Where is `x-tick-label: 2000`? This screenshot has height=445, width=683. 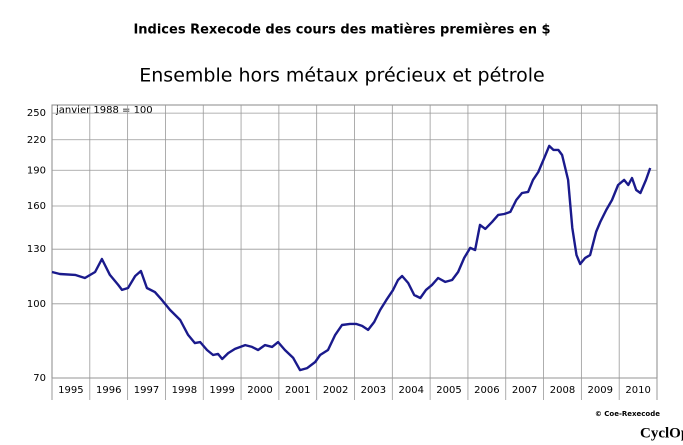
x-tick-label: 2000 is located at coordinates (259, 390).